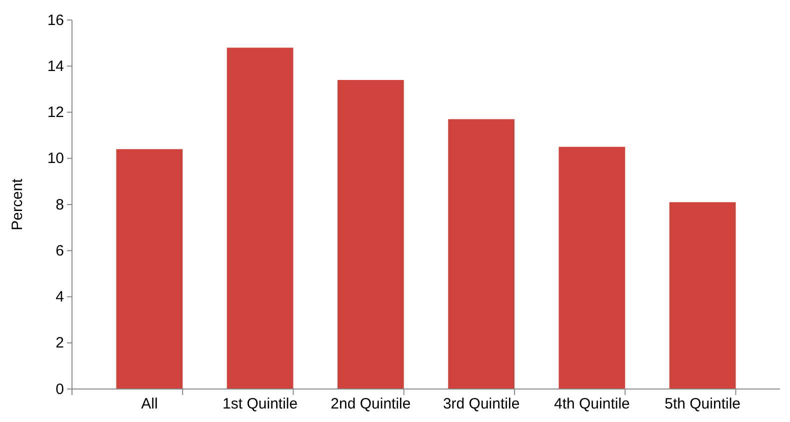  What do you see at coordinates (370, 404) in the screenshot?
I see `x-tick-label: 2nd Quintile` at bounding box center [370, 404].